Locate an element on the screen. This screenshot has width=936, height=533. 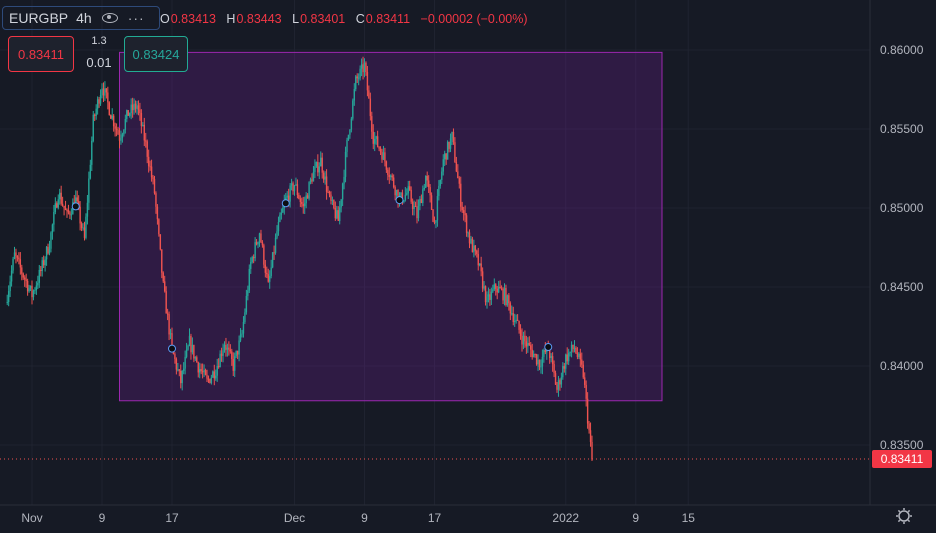
eye-icon is located at coordinates (109, 18).